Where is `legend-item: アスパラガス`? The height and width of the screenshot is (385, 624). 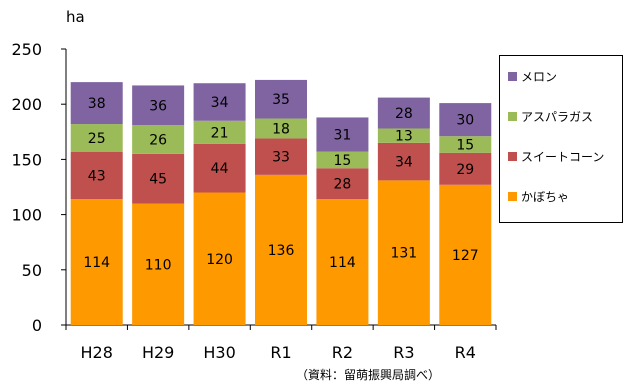
legend-item: アスパラガス is located at coordinates (550, 116).